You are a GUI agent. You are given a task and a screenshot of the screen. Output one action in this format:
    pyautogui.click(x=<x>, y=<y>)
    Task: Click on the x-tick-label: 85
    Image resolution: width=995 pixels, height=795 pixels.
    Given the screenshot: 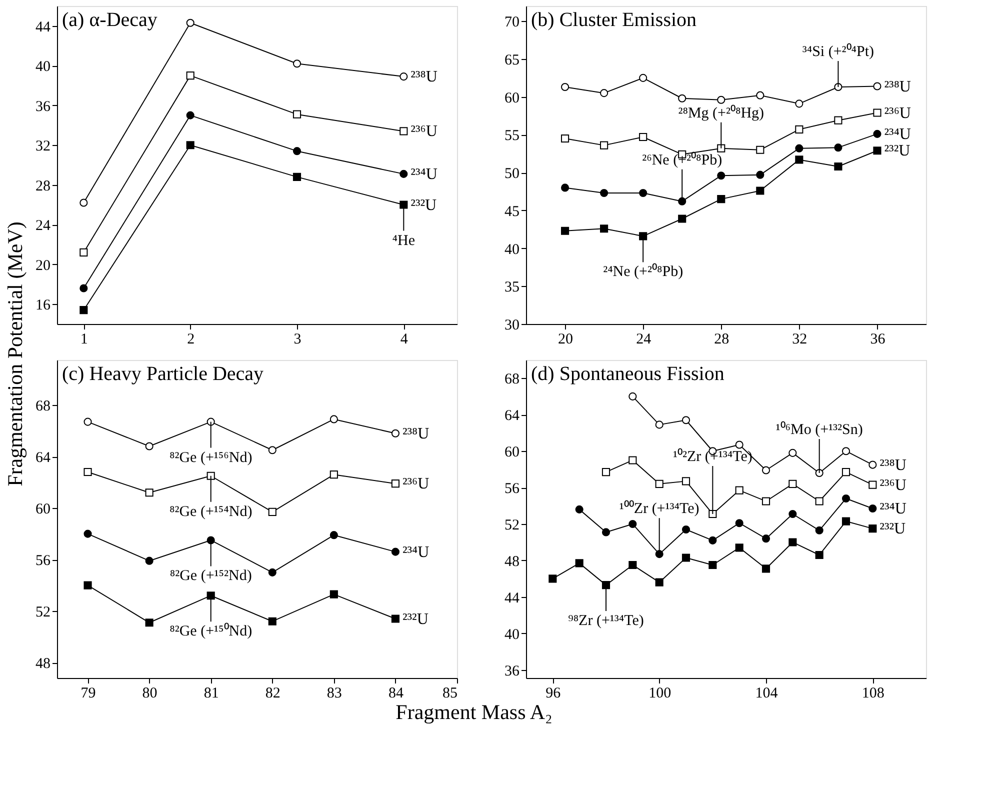 What is the action you would take?
    pyautogui.click(x=450, y=694)
    